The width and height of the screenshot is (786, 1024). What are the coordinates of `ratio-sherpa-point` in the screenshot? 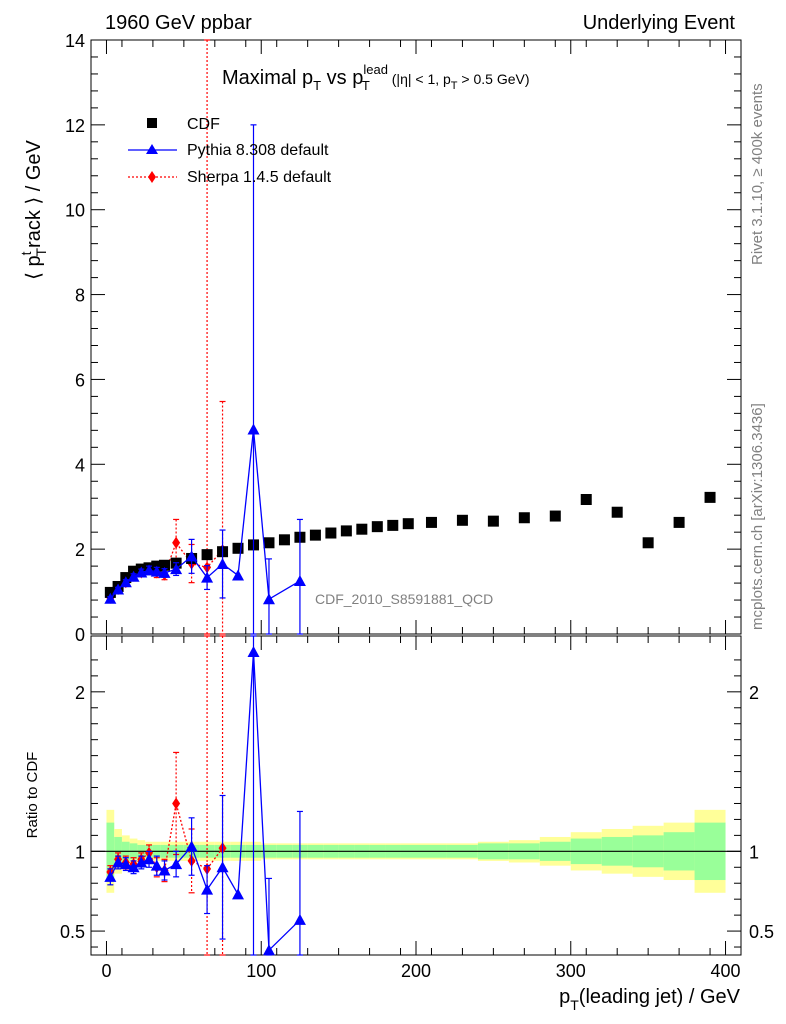 It's located at (176, 803).